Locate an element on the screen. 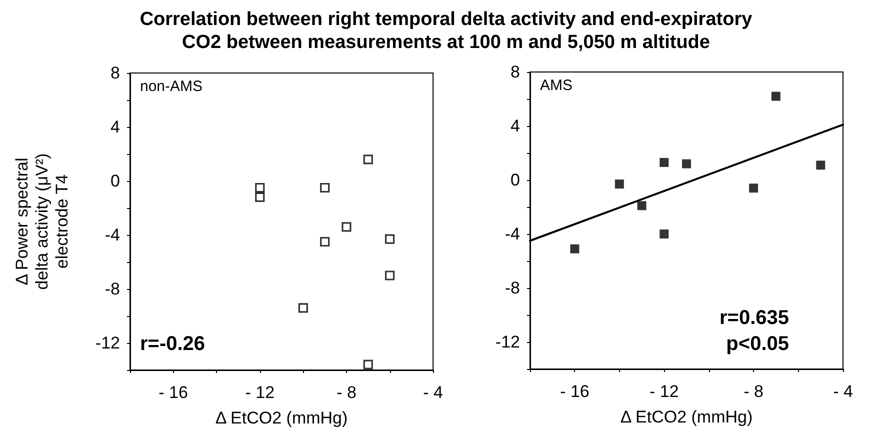  annotation: non-AMS is located at coordinates (171, 86).